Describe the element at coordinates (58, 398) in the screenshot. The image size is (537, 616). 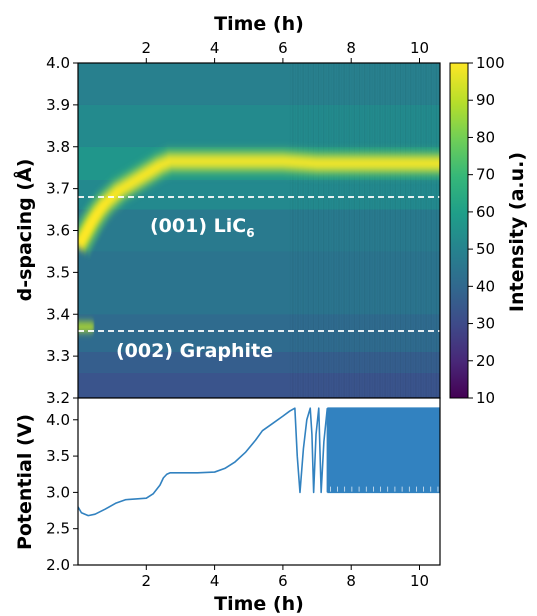
I see `heatmap-y-tick-label: 3.2` at that location.